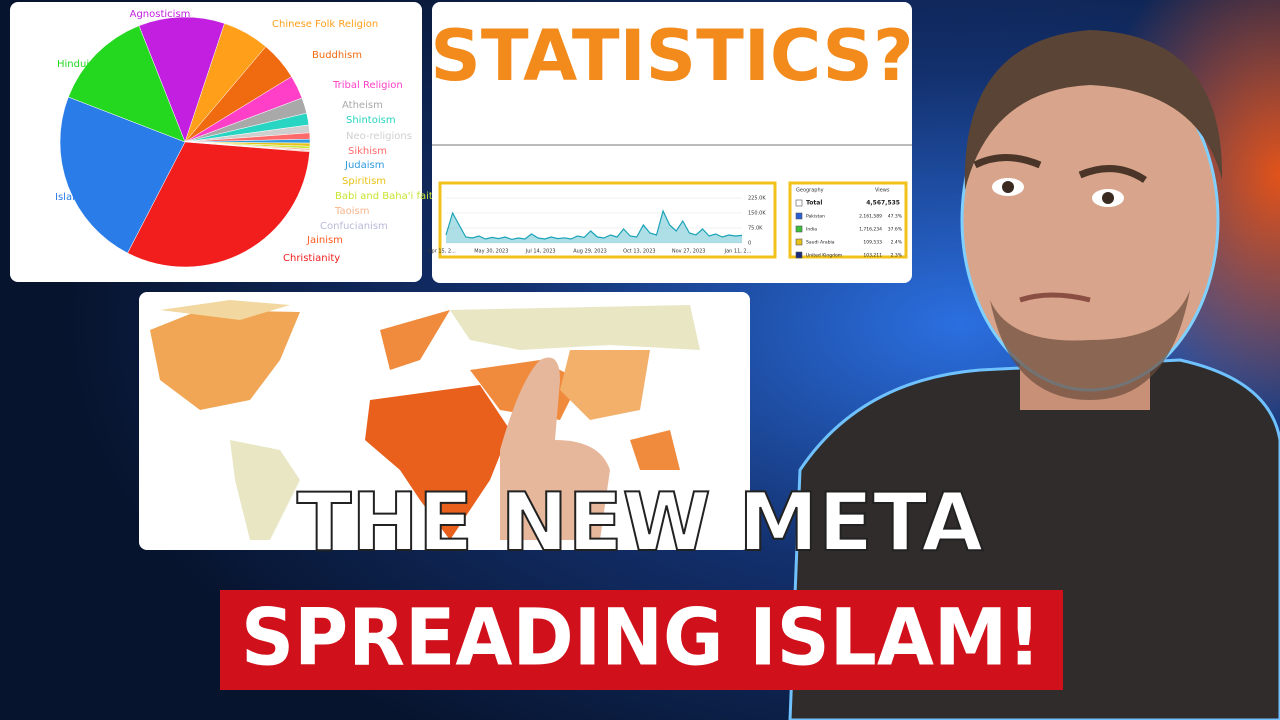  Describe the element at coordinates (872, 256) in the screenshot. I see `table-cell: 103,211` at that location.